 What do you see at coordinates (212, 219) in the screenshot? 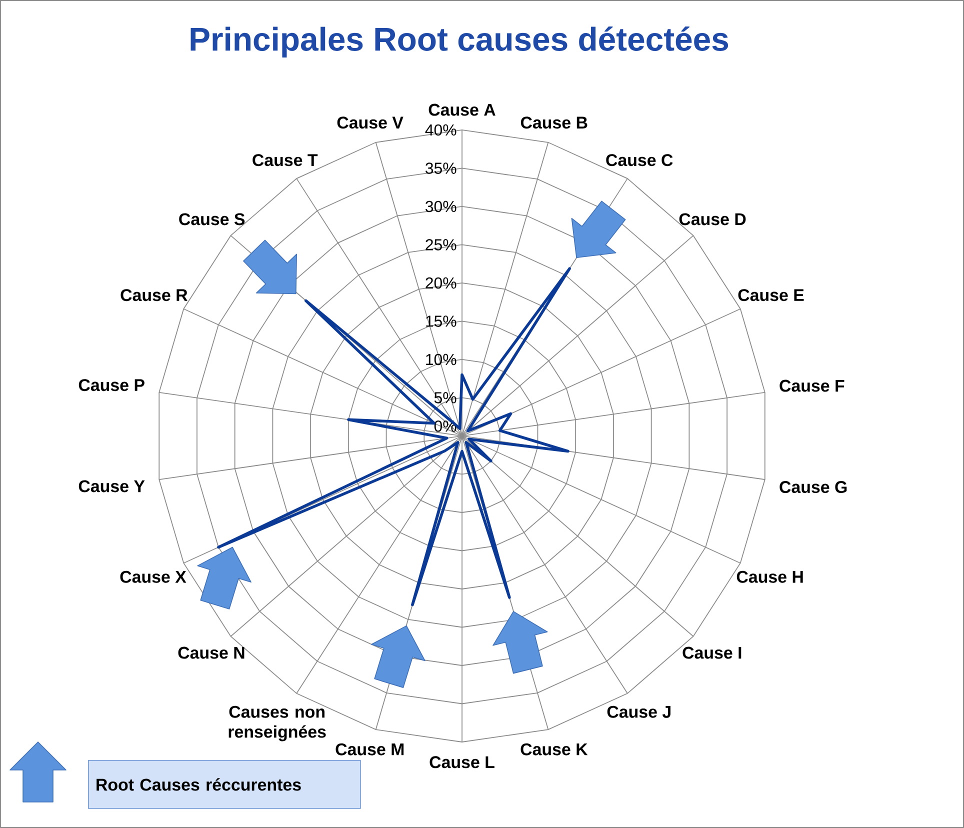
I see `spoke-label: Cause S` at bounding box center [212, 219].